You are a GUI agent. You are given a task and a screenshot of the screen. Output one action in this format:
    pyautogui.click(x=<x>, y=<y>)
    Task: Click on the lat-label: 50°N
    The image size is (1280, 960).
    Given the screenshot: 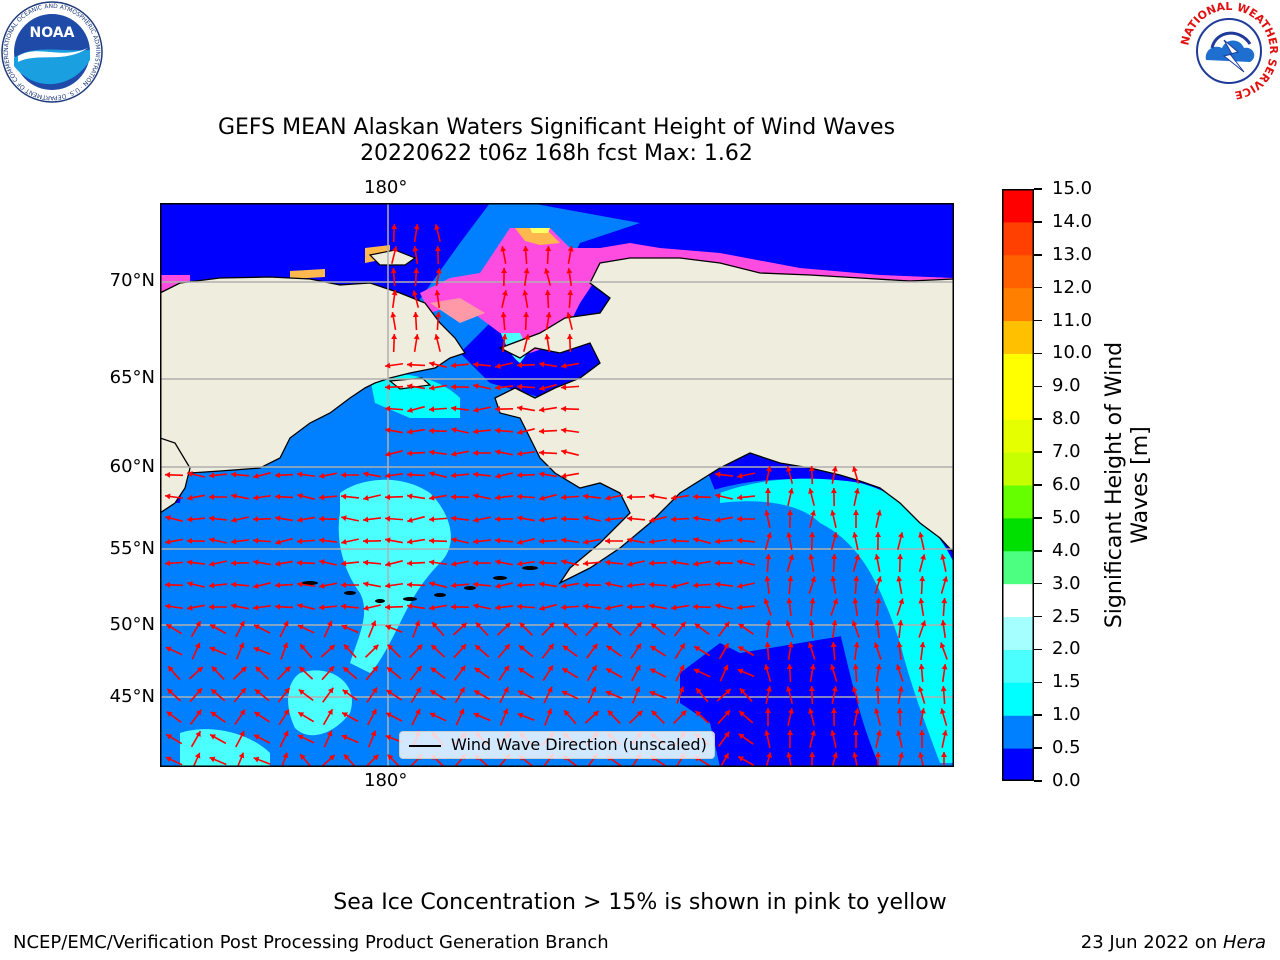 What is the action you would take?
    pyautogui.click(x=132, y=624)
    